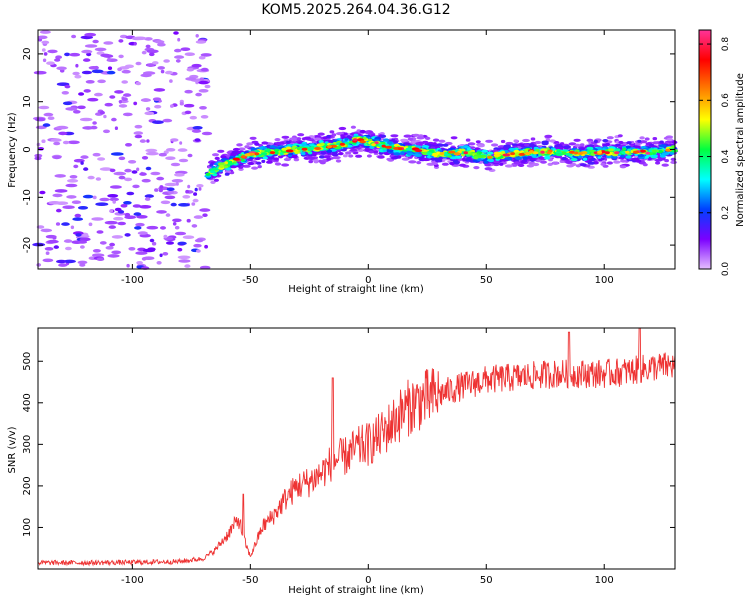  What do you see at coordinates (368, 280) in the screenshot?
I see `x-tick-label: 0` at bounding box center [368, 280].